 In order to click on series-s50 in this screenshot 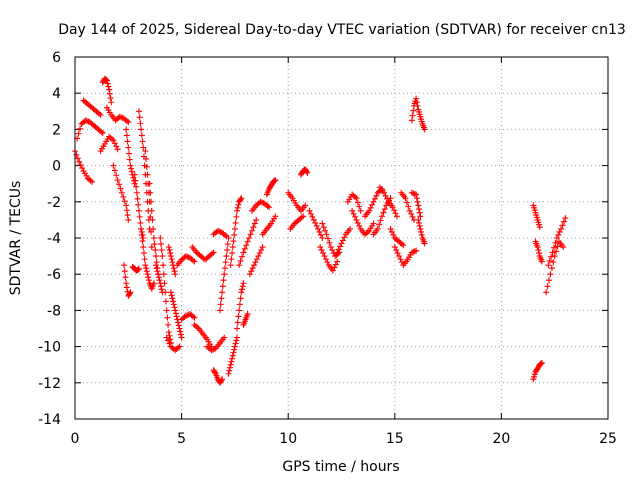, I will do `click(397, 237)`.